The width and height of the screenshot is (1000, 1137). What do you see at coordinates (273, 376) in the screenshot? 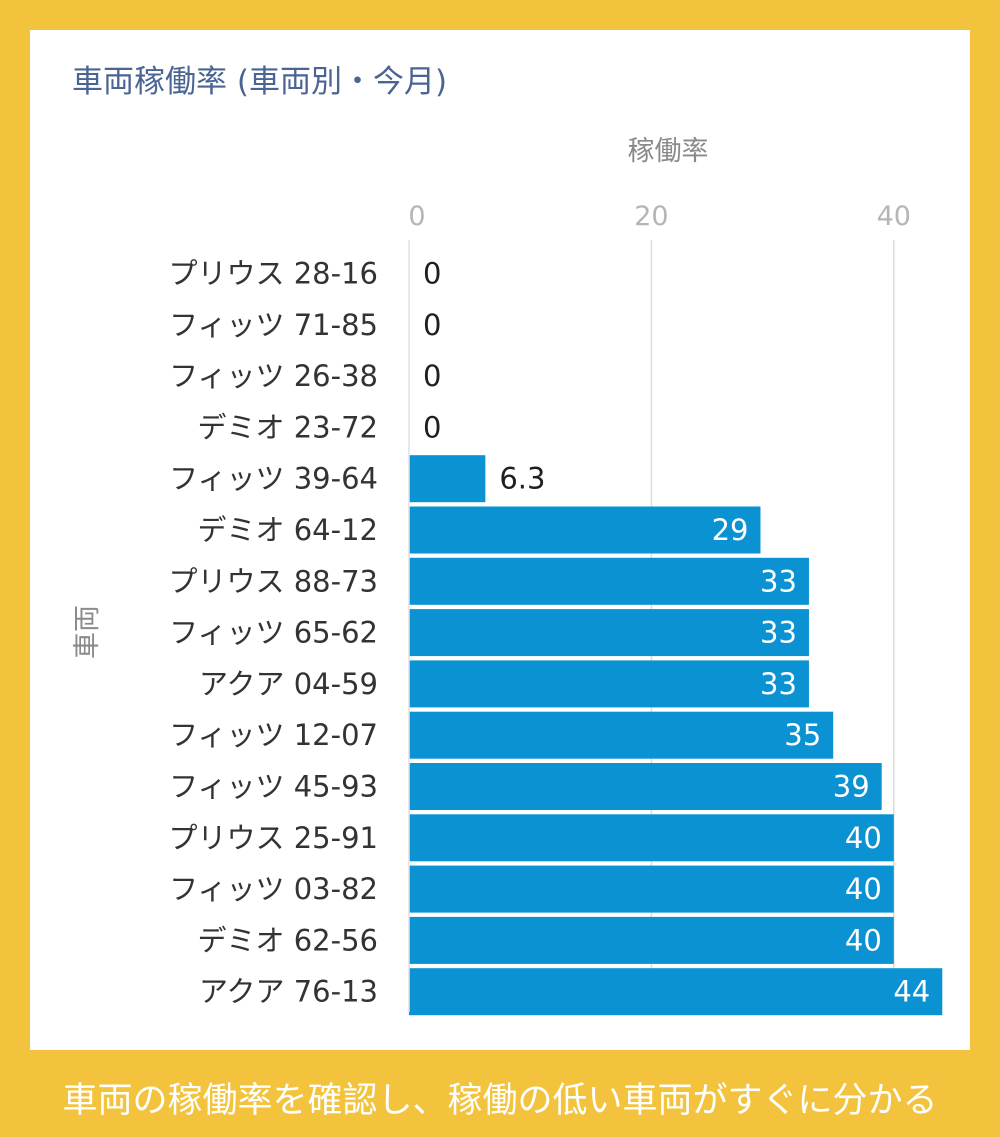
I see `category-label: フィッツ 26-38` at bounding box center [273, 376].